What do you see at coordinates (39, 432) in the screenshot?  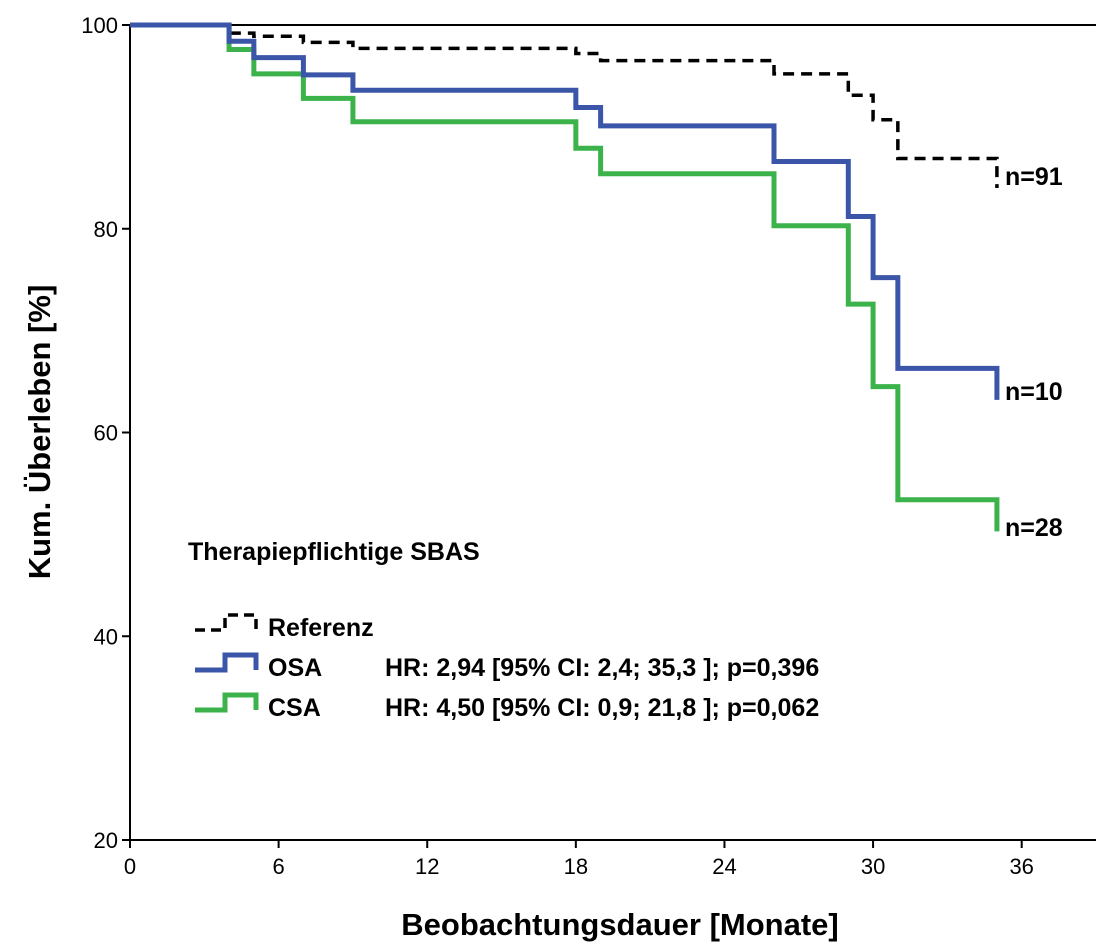 I see `y-axis-title: Kum. Überleben [%]` at bounding box center [39, 432].